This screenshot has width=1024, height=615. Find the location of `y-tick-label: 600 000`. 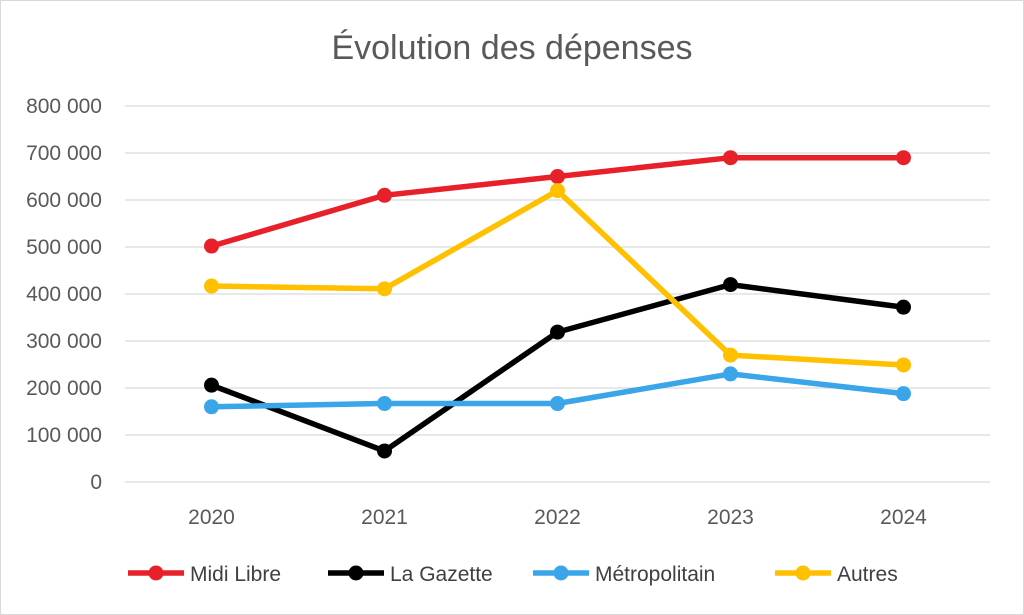

y-tick-label: 600 000 is located at coordinates (64, 200).